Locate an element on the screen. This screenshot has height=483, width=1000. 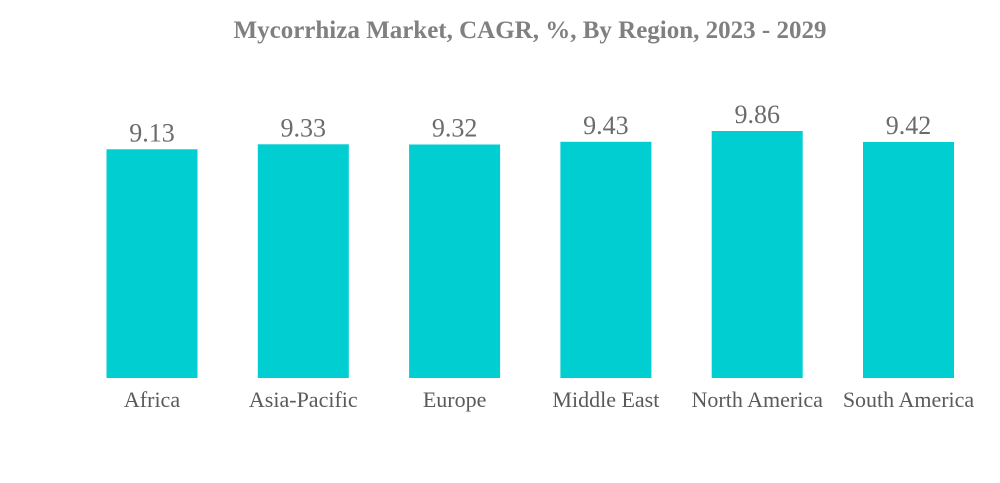
bar-europe is located at coordinates (455, 261).